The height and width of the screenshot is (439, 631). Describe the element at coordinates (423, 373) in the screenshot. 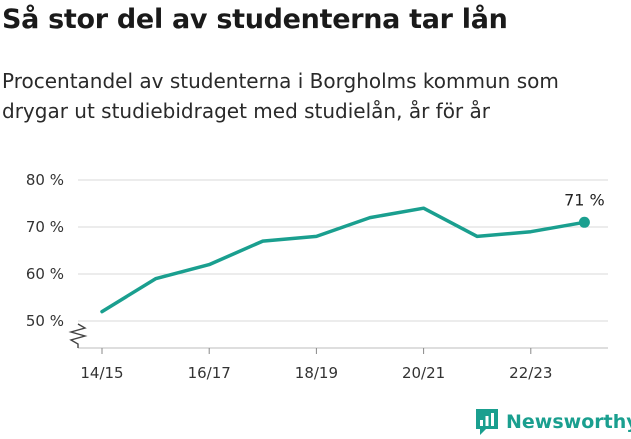

I see `x-tick-label: 20/21` at that location.